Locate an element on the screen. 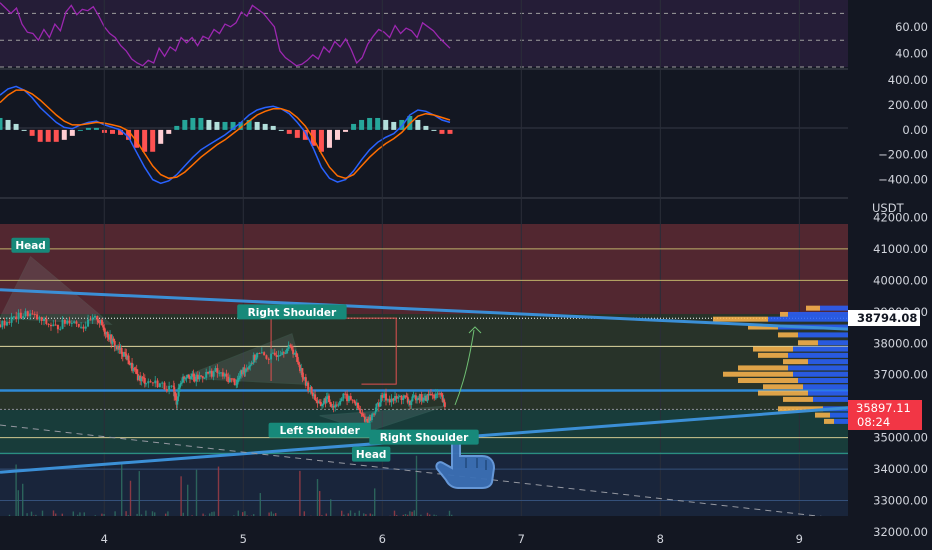 This screenshot has height=550, width=932. x-axis-label: 7 is located at coordinates (521, 539).